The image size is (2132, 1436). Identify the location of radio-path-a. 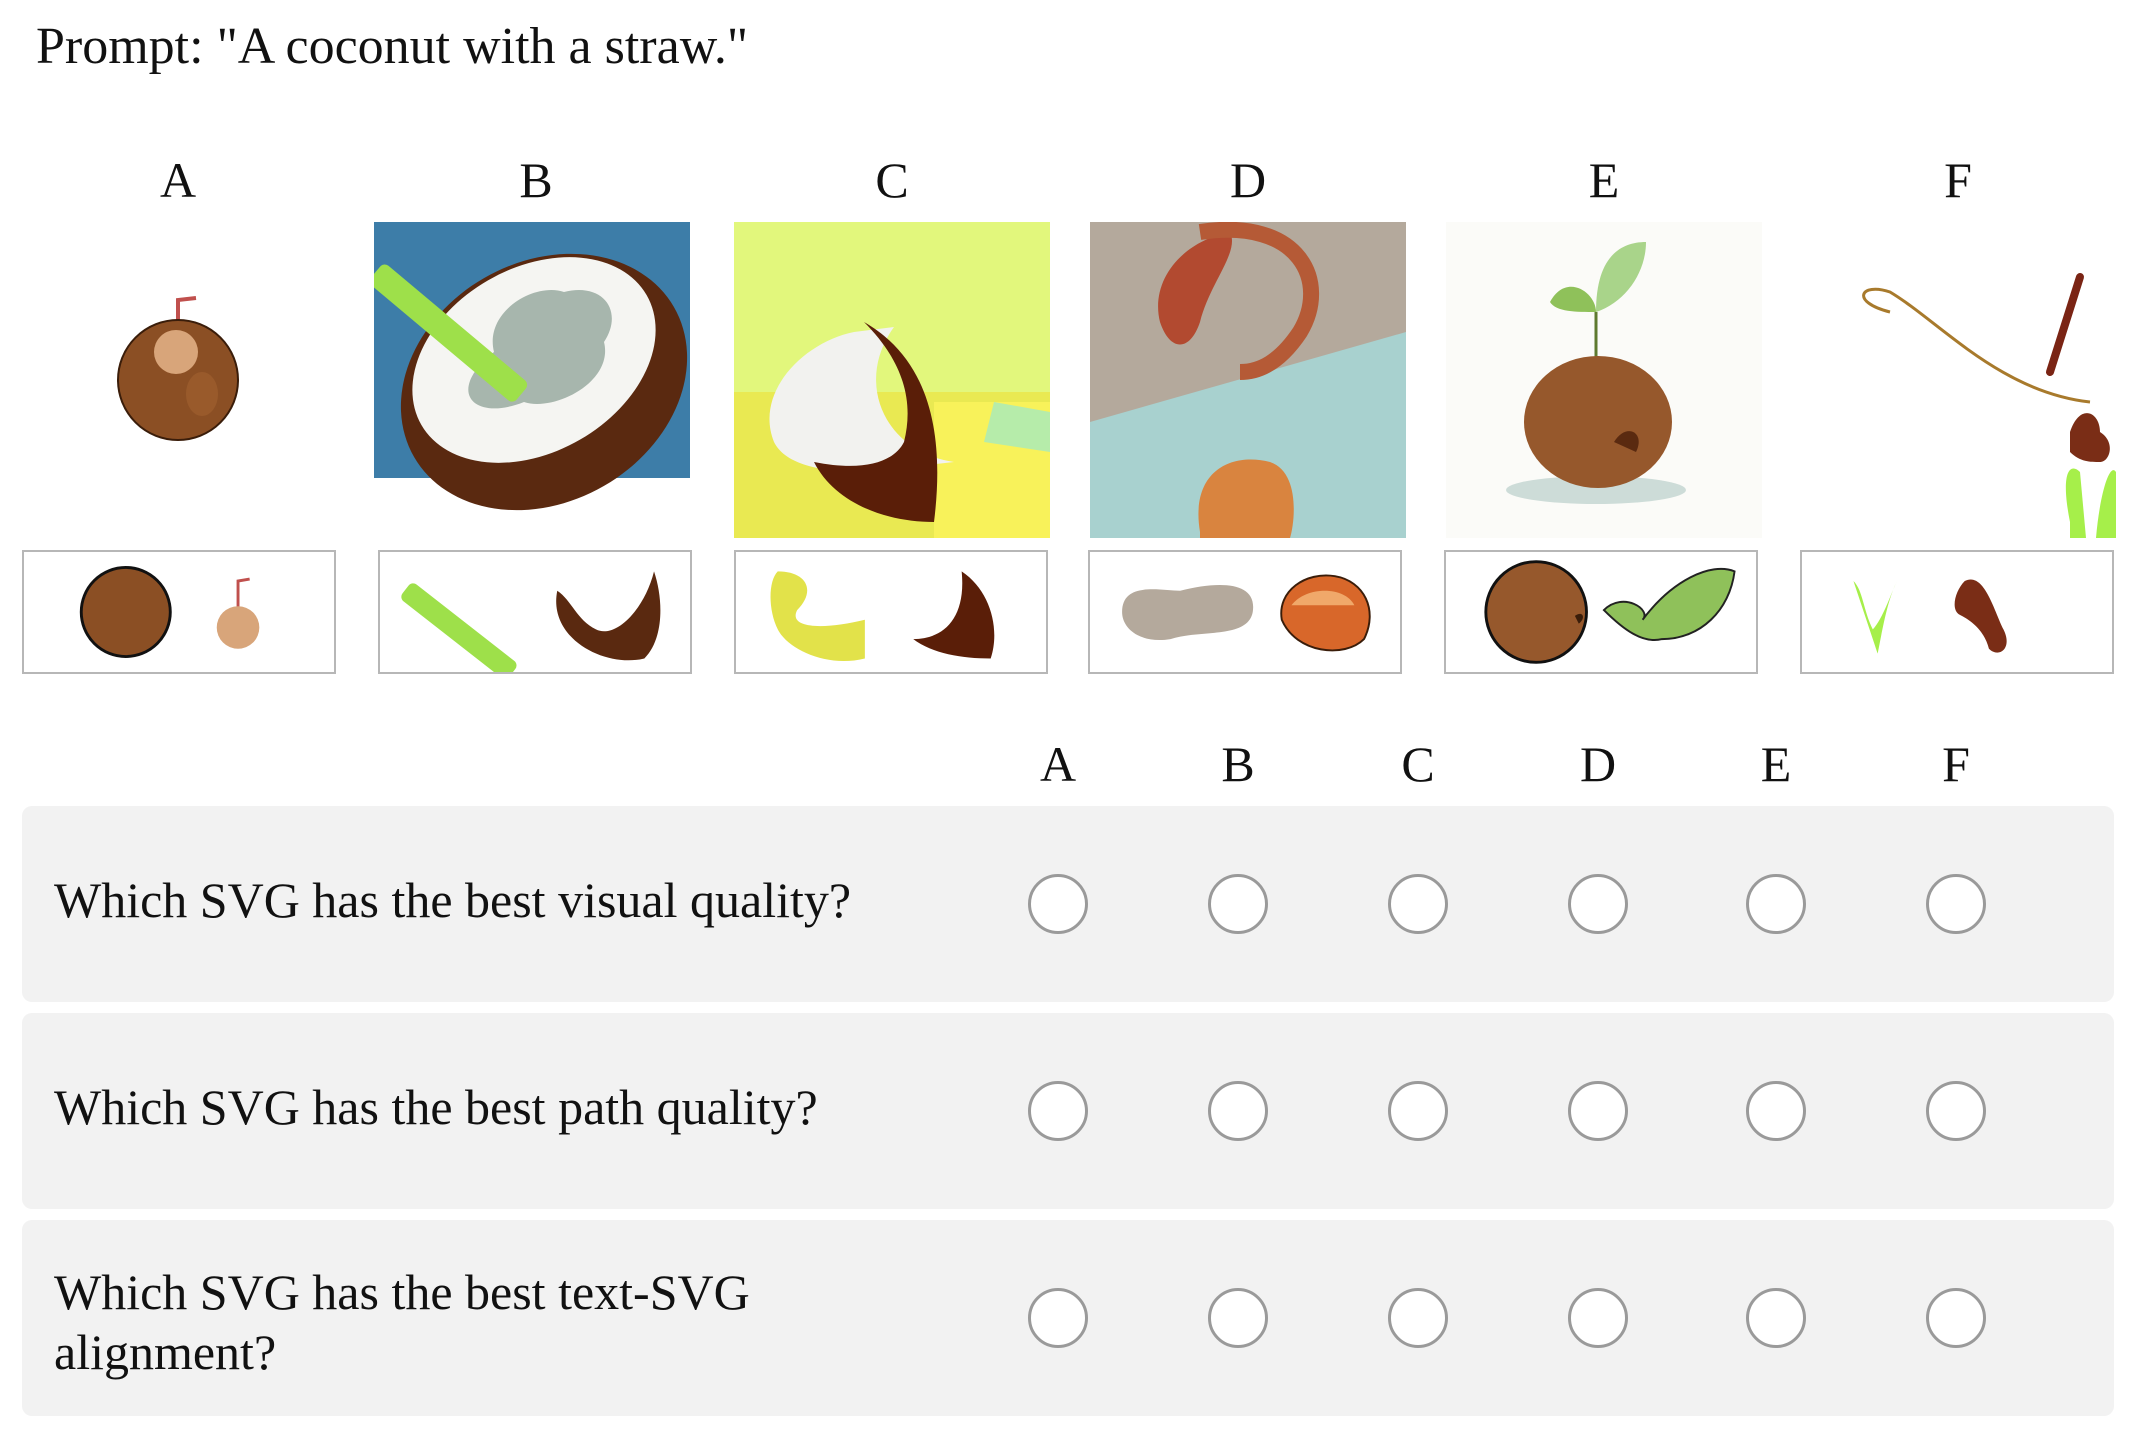
(1058, 1111).